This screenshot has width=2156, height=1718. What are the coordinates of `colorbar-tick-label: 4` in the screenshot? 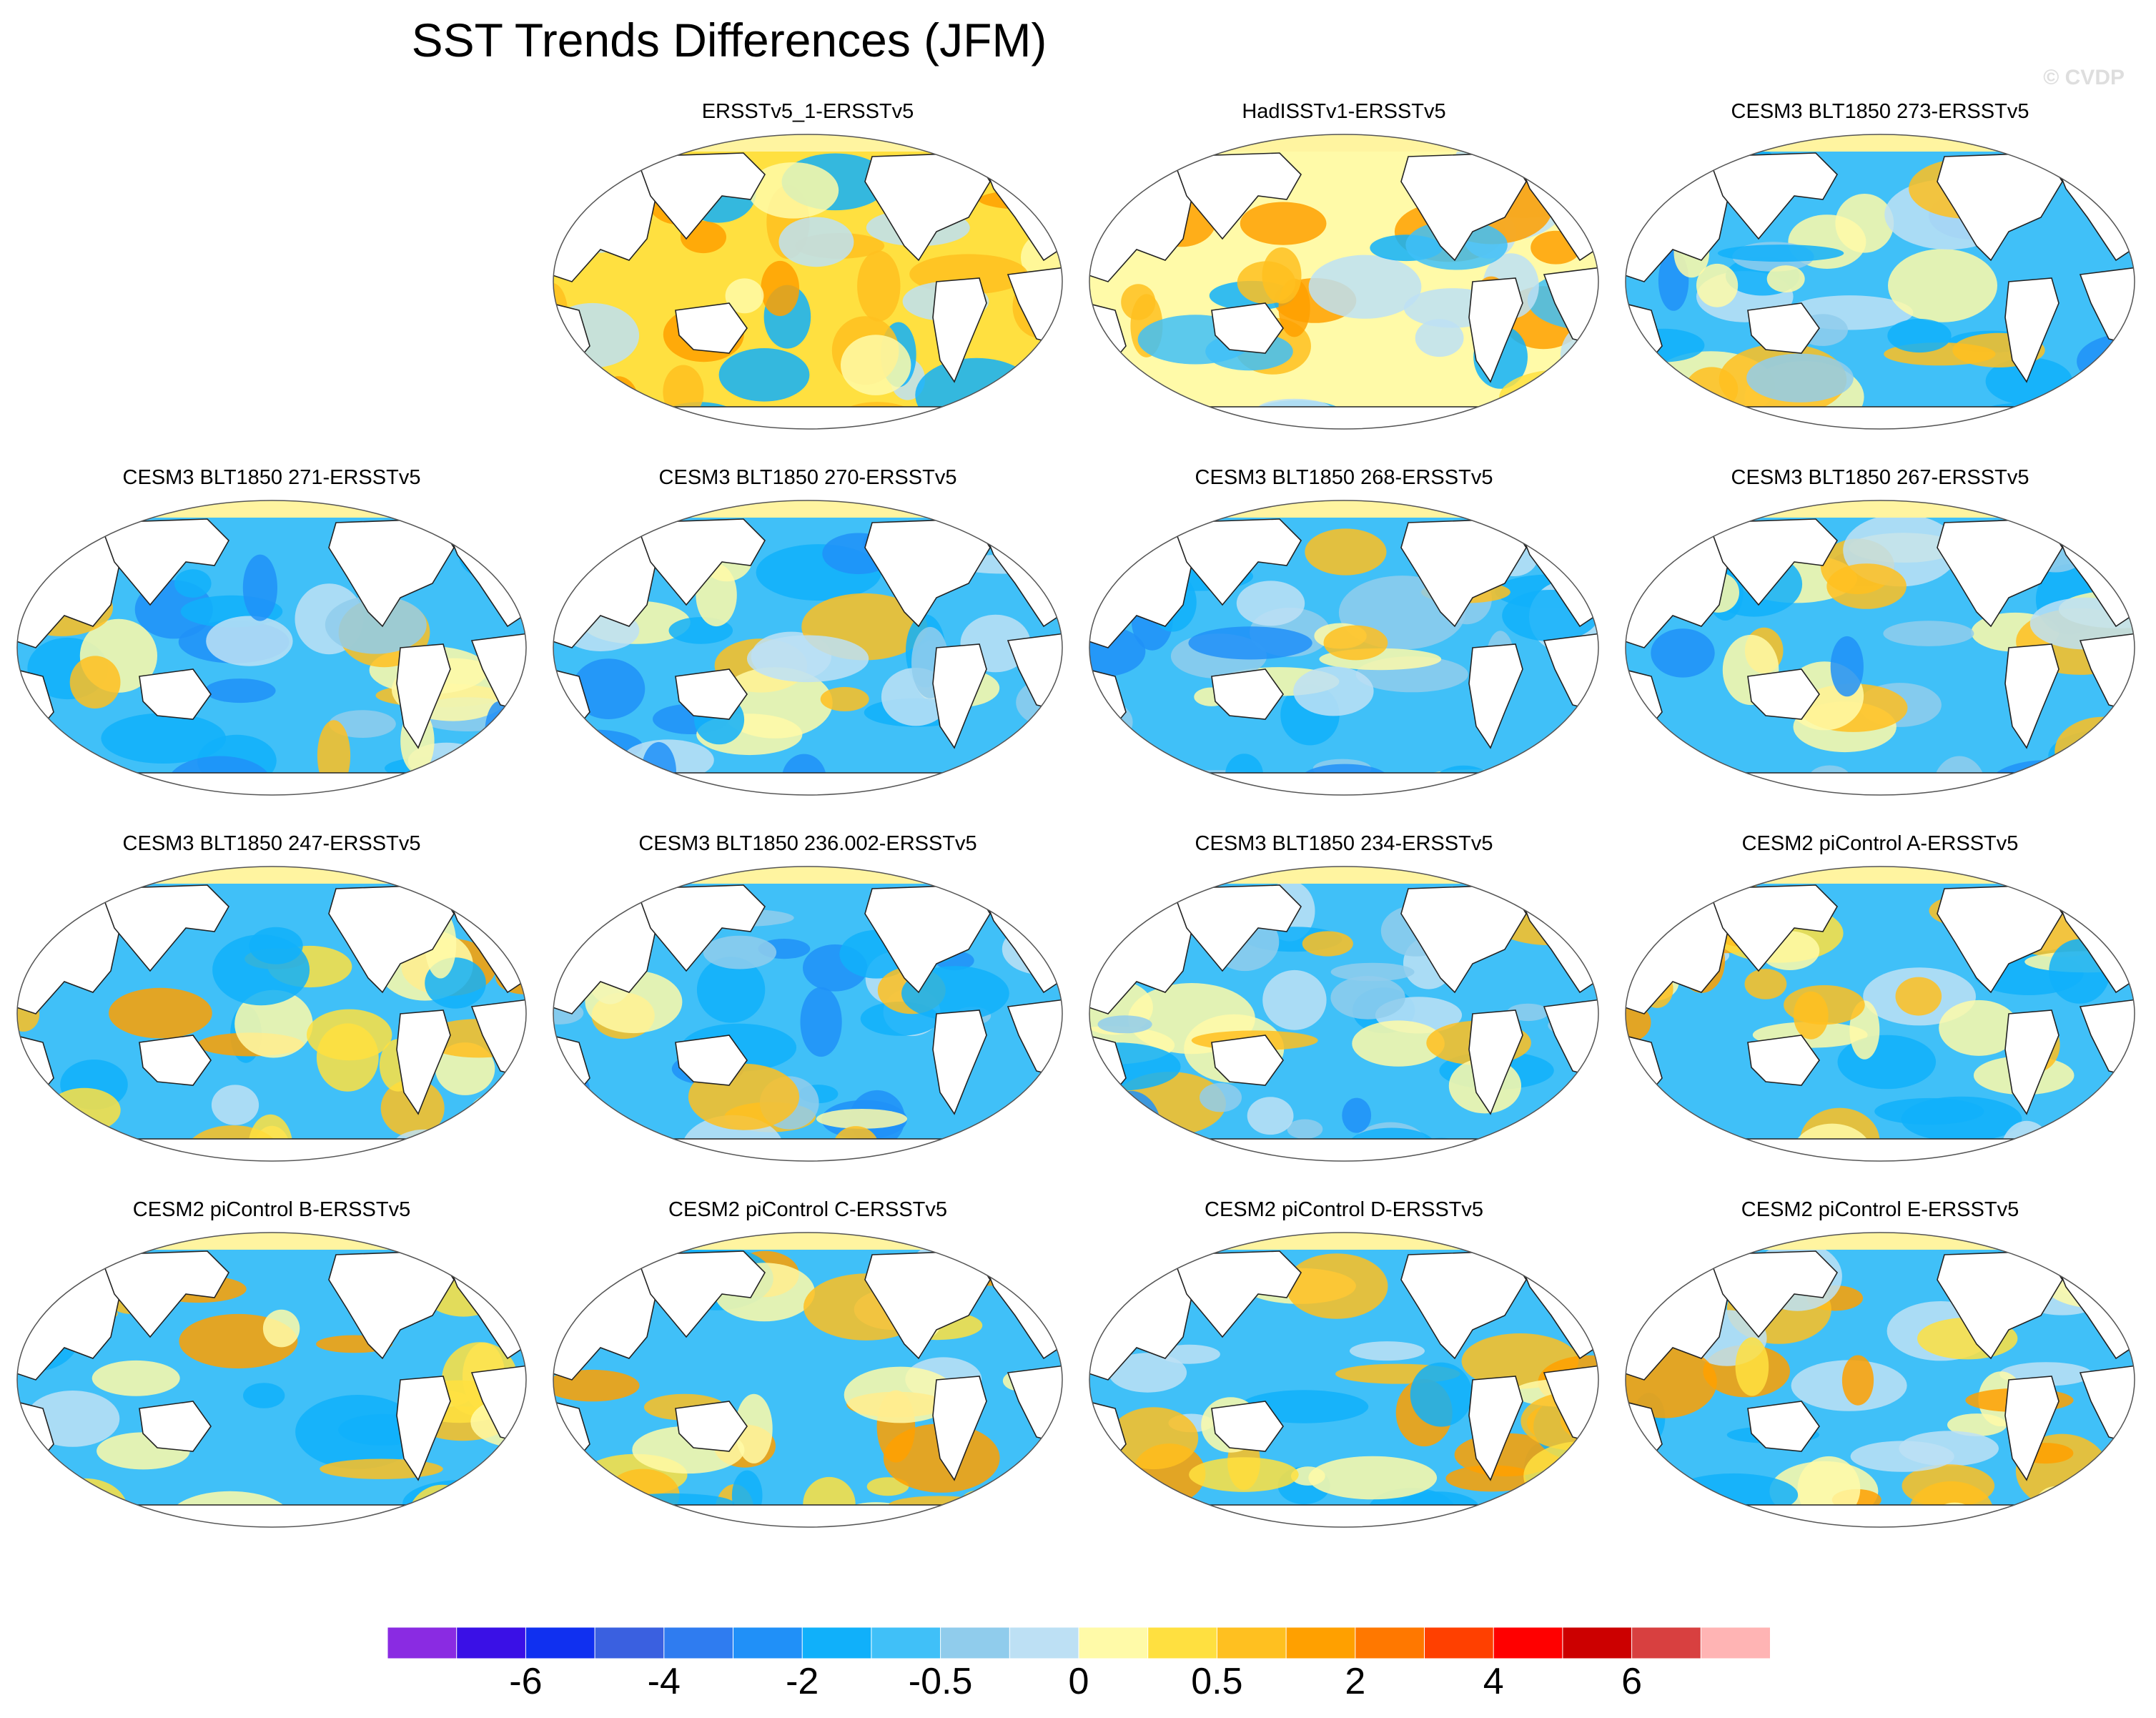 It's located at (1493, 1682).